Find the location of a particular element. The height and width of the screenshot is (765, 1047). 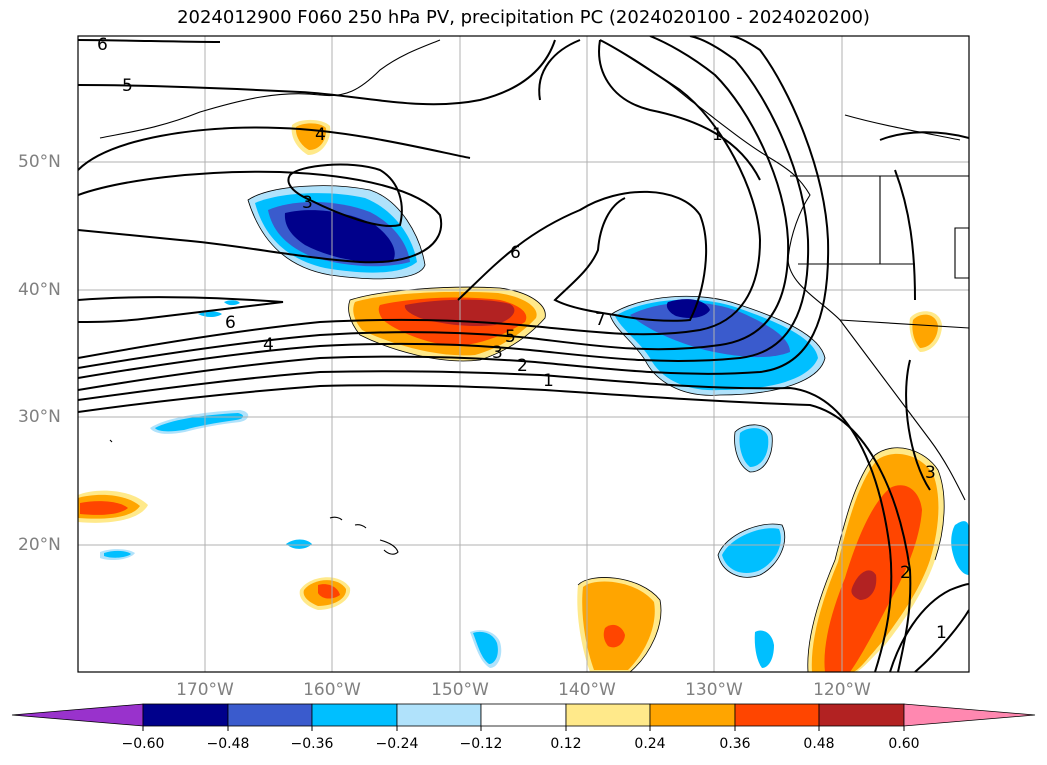

lon-label-120w: 120°W is located at coordinates (842, 690).